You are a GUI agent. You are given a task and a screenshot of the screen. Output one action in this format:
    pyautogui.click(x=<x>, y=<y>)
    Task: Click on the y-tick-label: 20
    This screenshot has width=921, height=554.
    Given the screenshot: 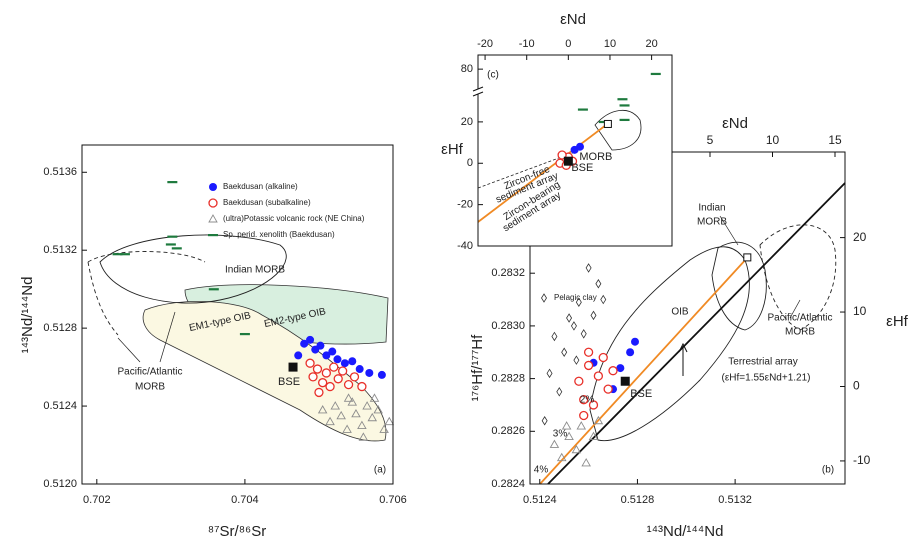 What is the action you would take?
    pyautogui.click(x=467, y=122)
    